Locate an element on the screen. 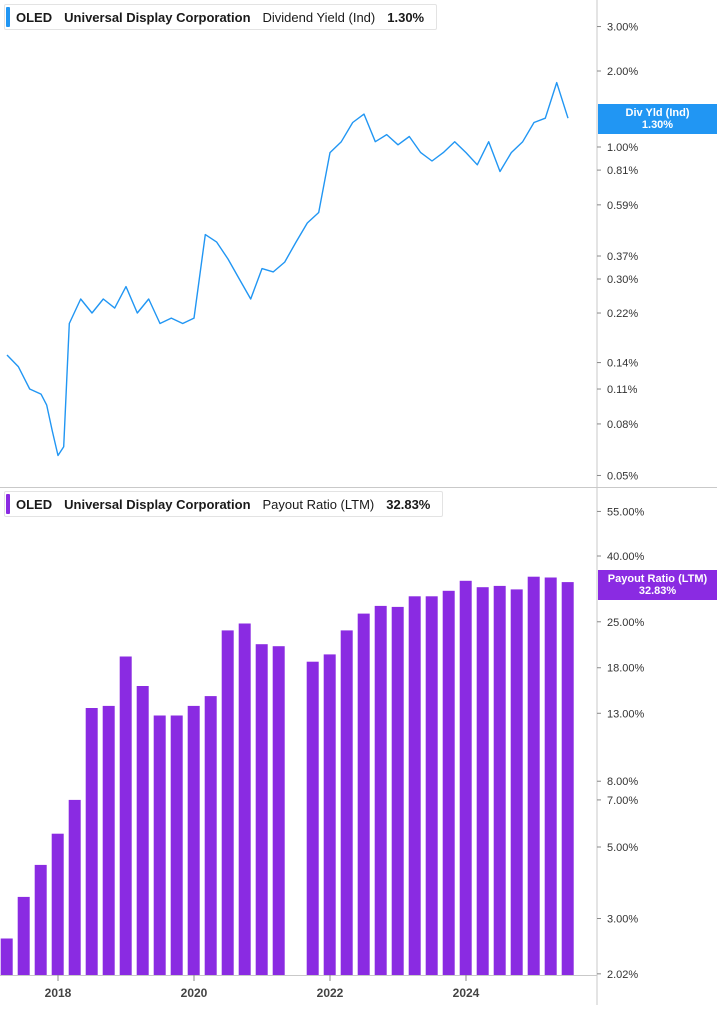 This screenshot has height=1010, width=717. x-tick-label: 2024 is located at coordinates (466, 993).